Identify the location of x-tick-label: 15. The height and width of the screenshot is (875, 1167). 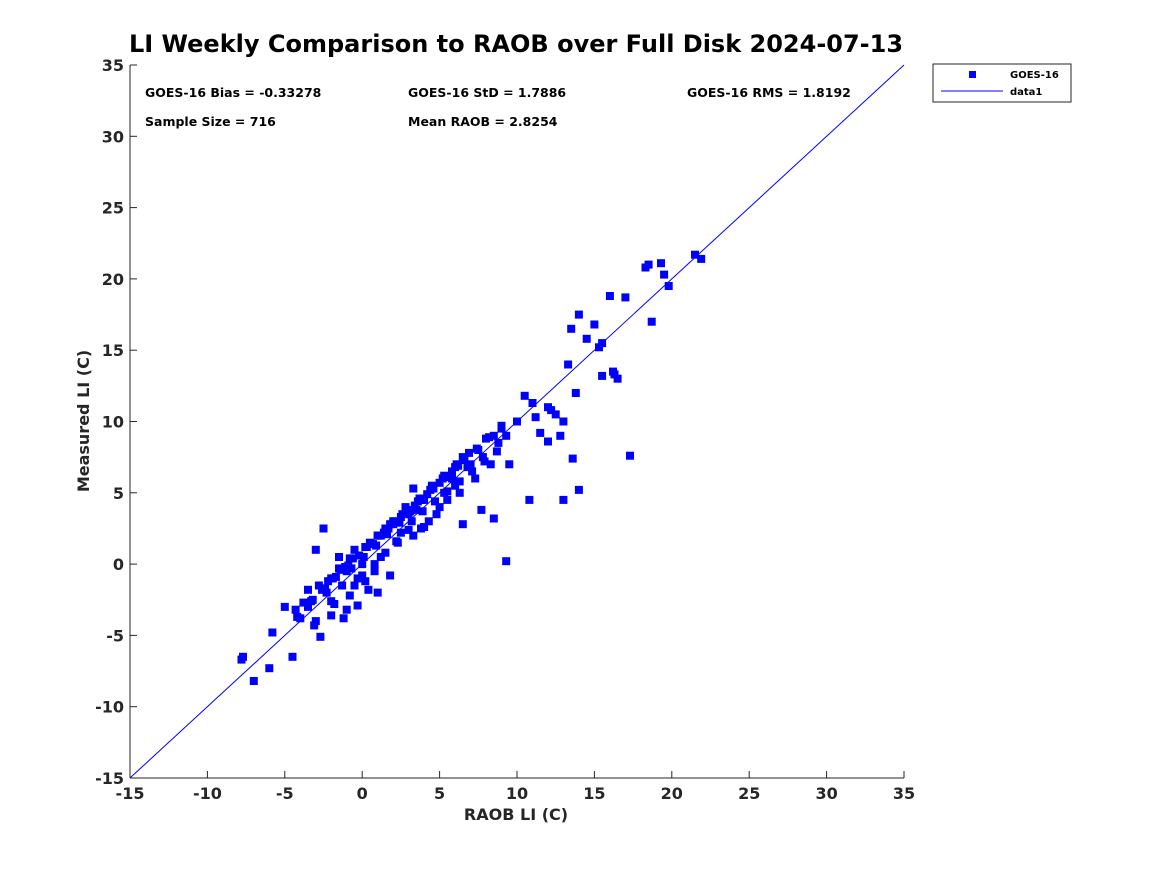
(594, 793).